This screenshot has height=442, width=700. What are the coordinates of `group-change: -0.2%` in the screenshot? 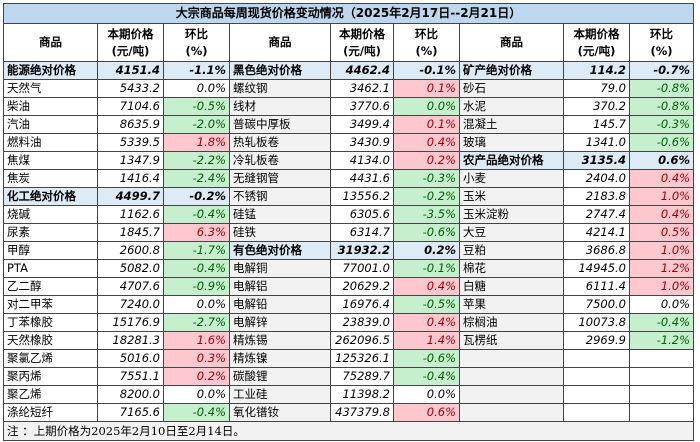 It's located at (196, 196).